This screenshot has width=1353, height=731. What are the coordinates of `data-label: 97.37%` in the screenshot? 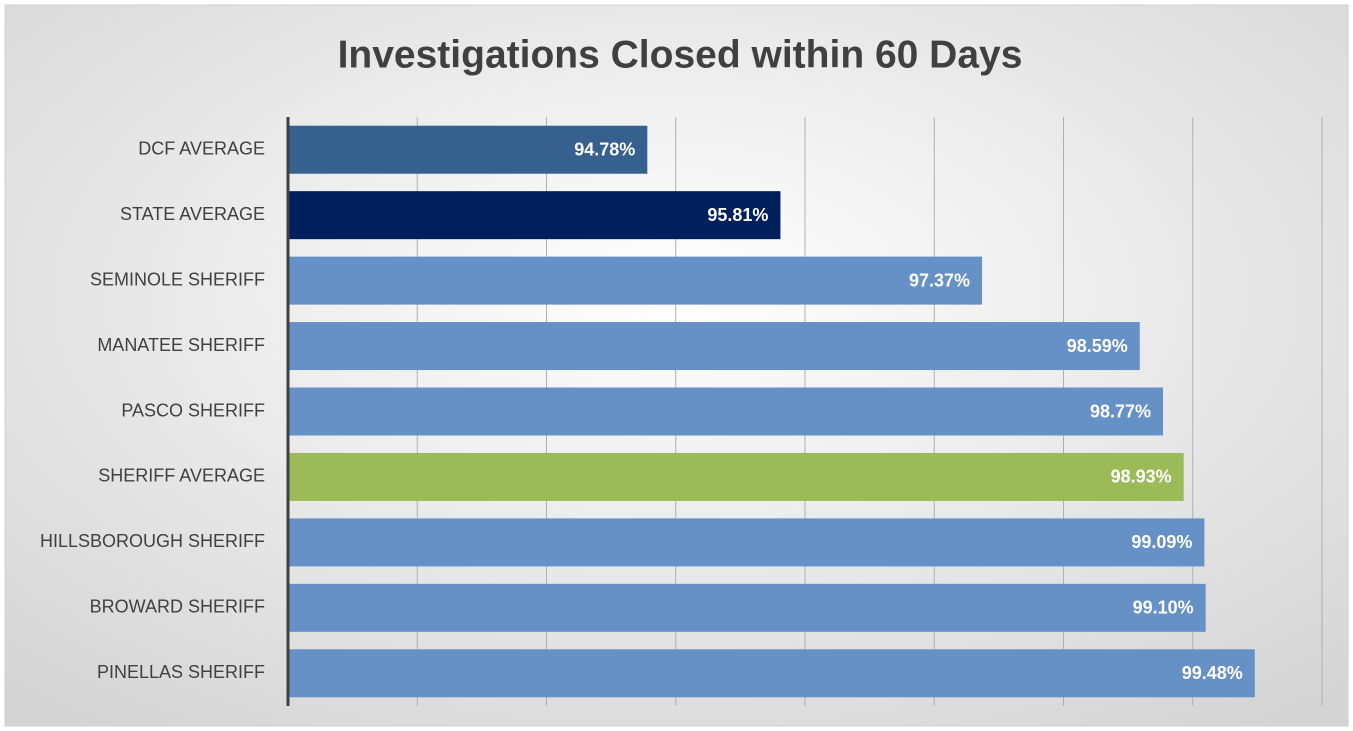 It's located at (939, 280).